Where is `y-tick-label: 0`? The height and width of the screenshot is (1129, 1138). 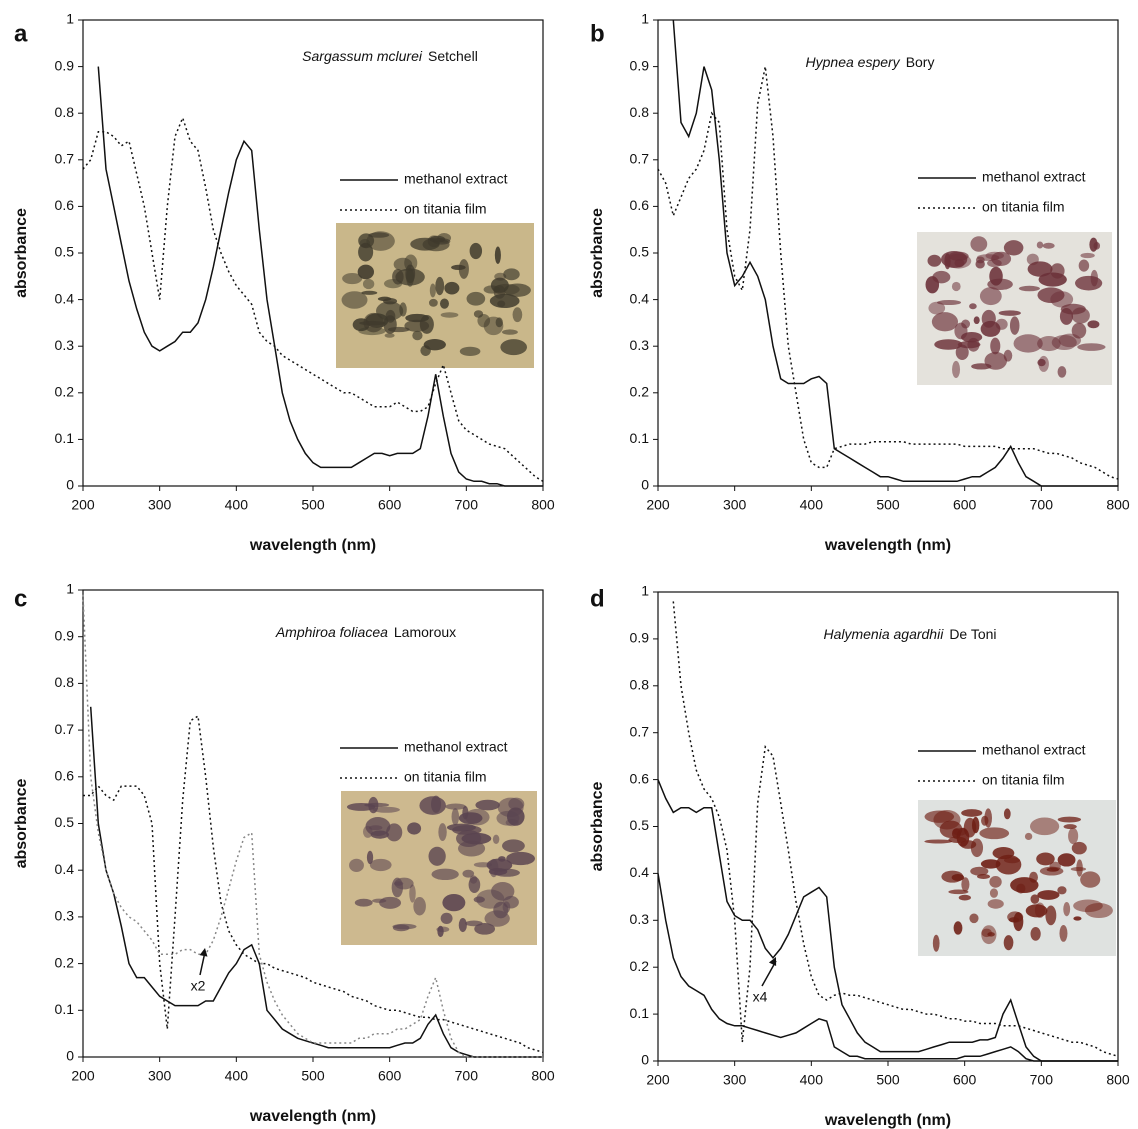 y-tick-label: 0 is located at coordinates (70, 485).